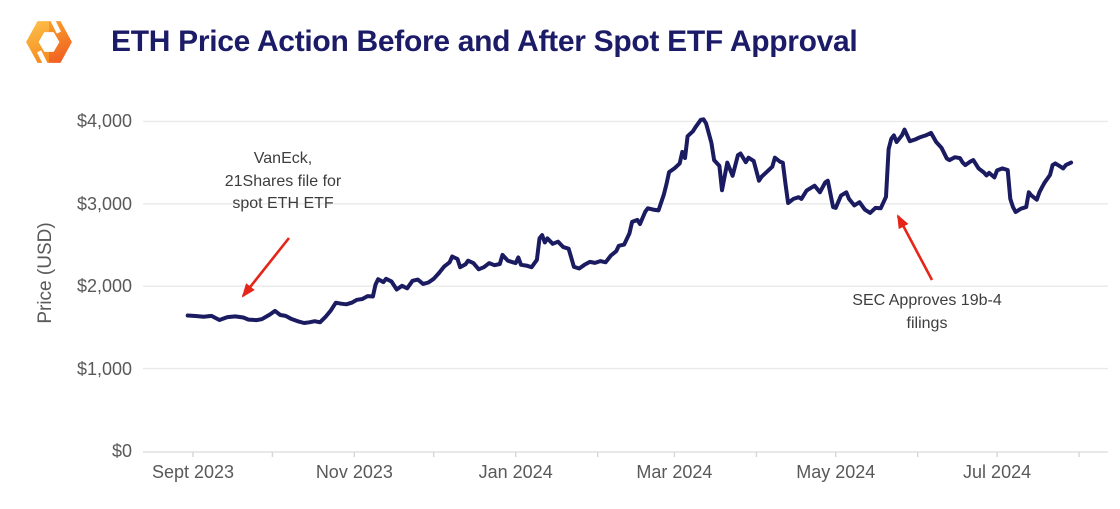  I want to click on hexagon-brand-logo, so click(49, 42).